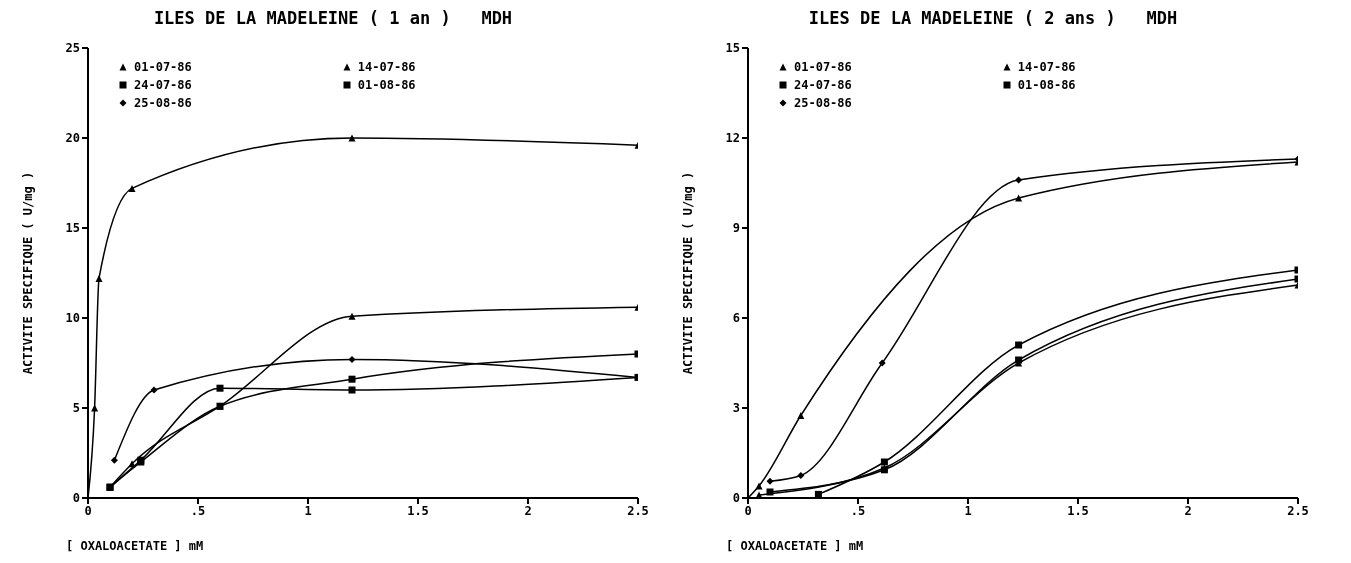  What do you see at coordinates (76, 408) in the screenshot?
I see `y-tick-label: 5` at bounding box center [76, 408].